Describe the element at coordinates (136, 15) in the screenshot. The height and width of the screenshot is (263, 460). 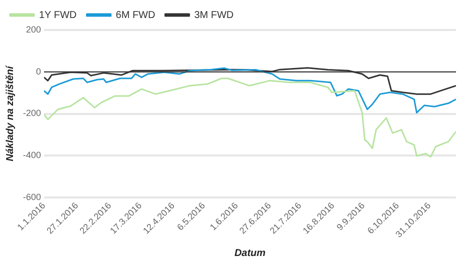
I see `legend-label: 6M FWD` at that location.